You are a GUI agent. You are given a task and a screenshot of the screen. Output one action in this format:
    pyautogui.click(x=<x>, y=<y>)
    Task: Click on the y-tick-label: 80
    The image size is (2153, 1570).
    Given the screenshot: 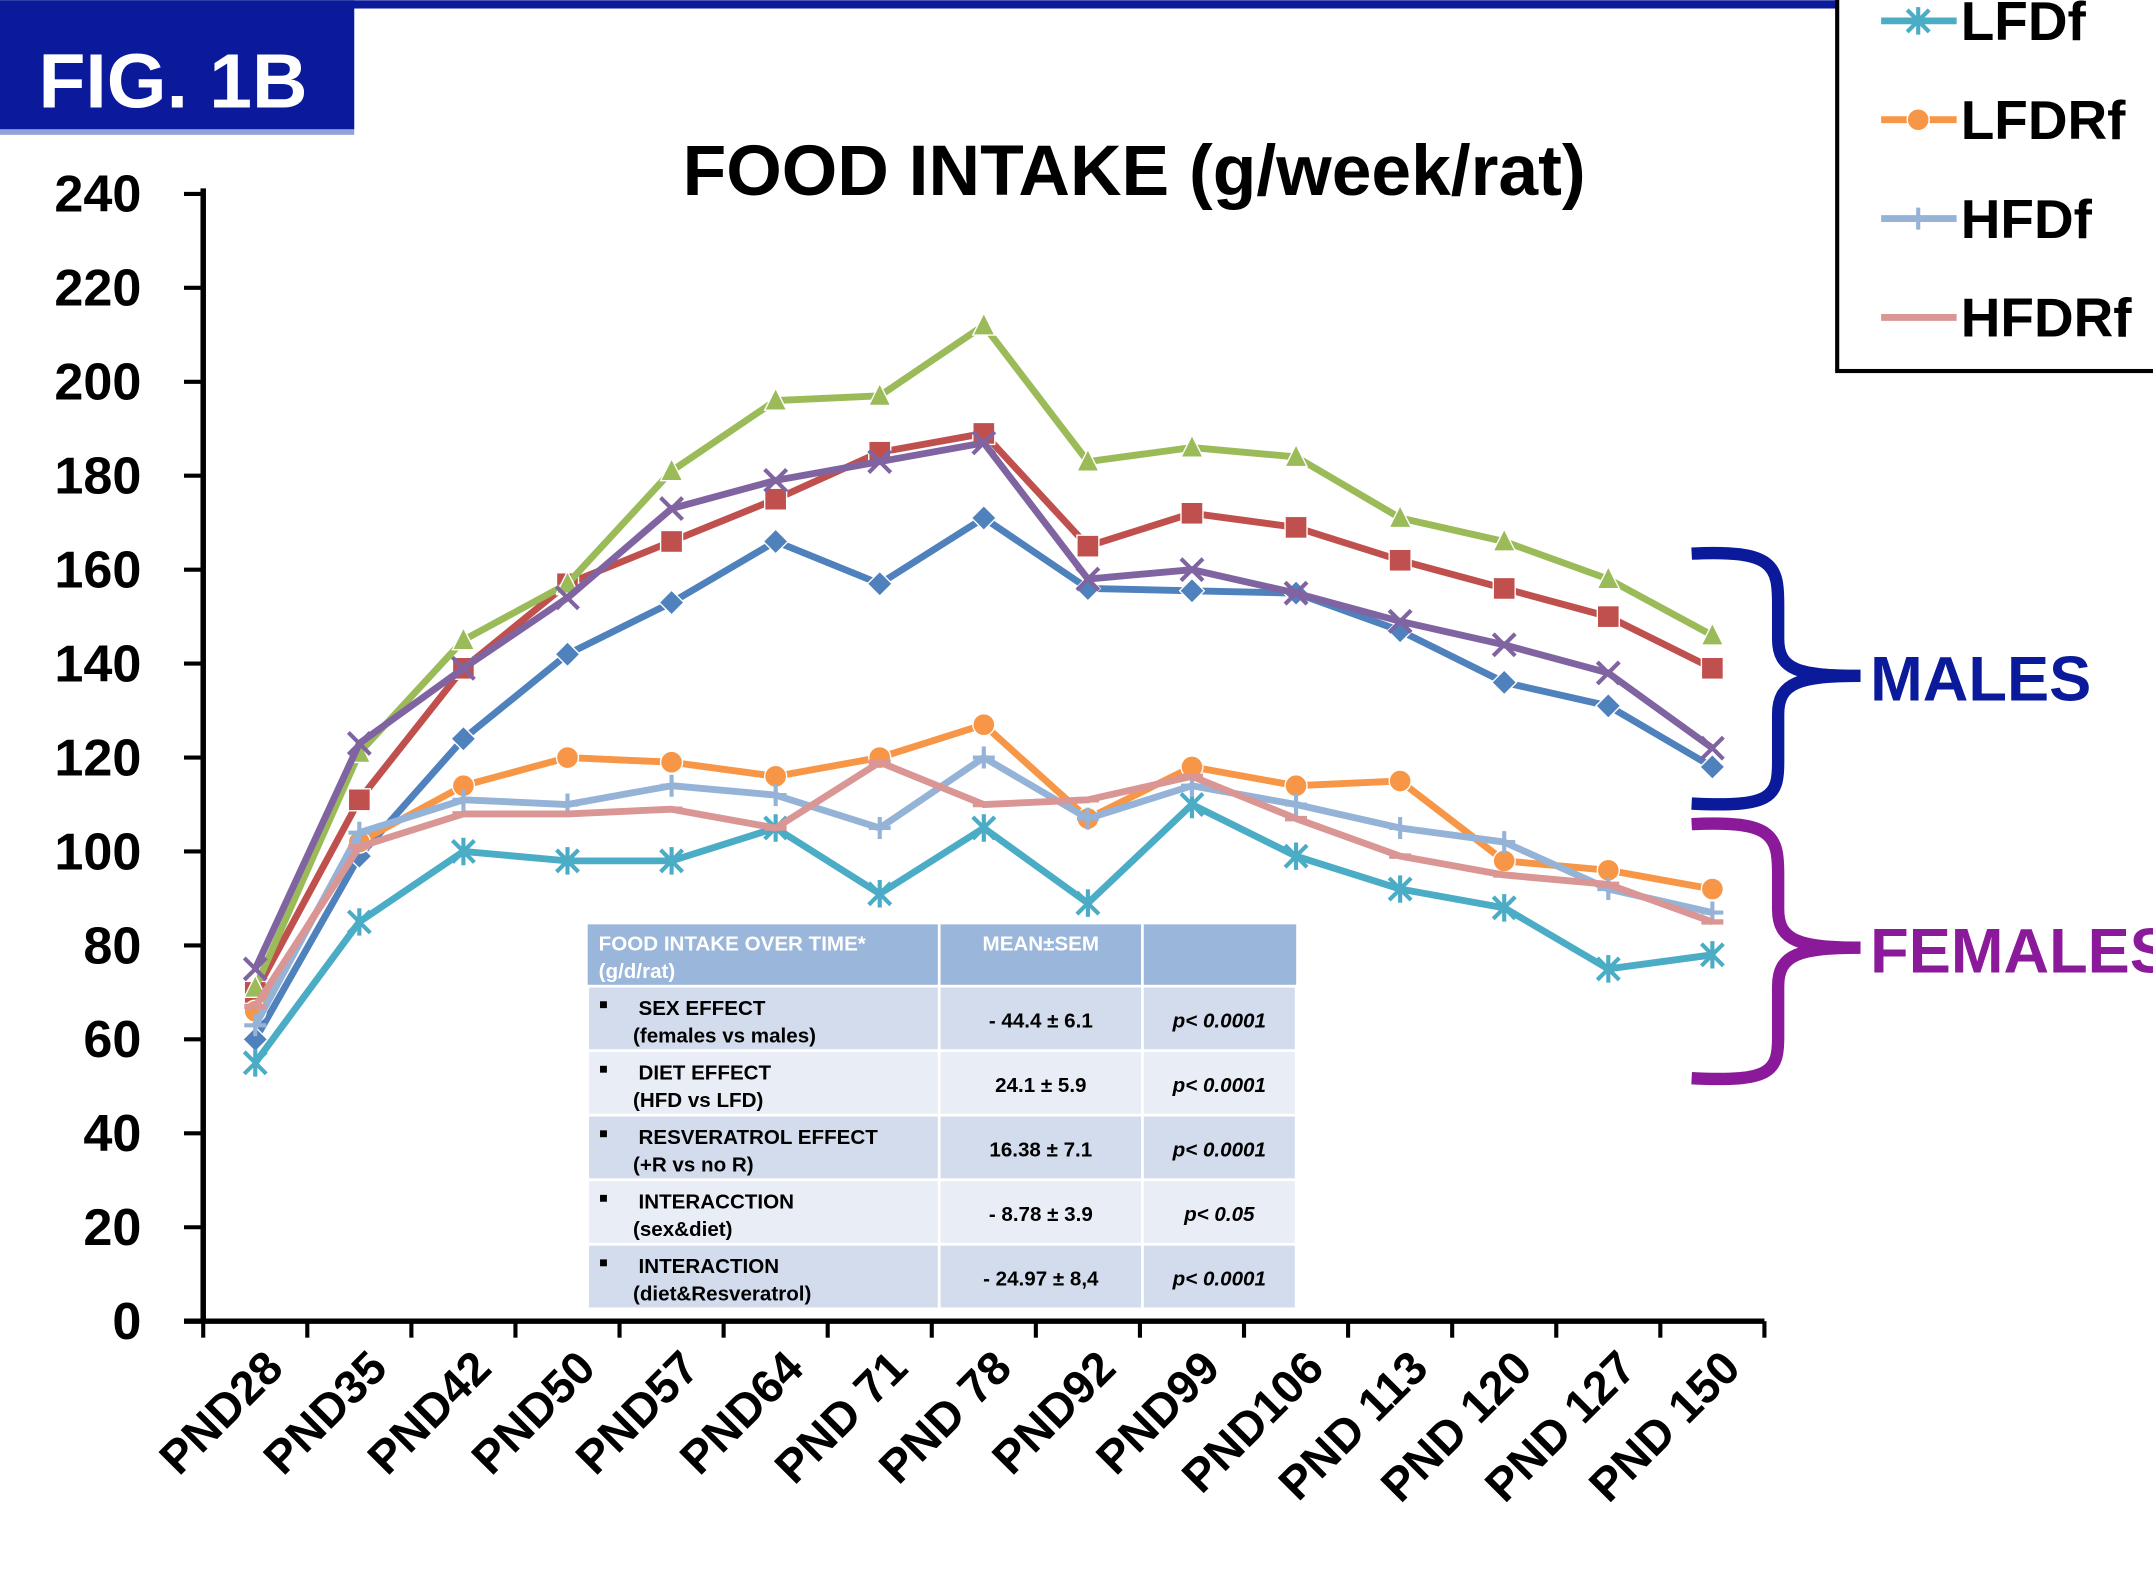 What is the action you would take?
    pyautogui.click(x=112, y=946)
    